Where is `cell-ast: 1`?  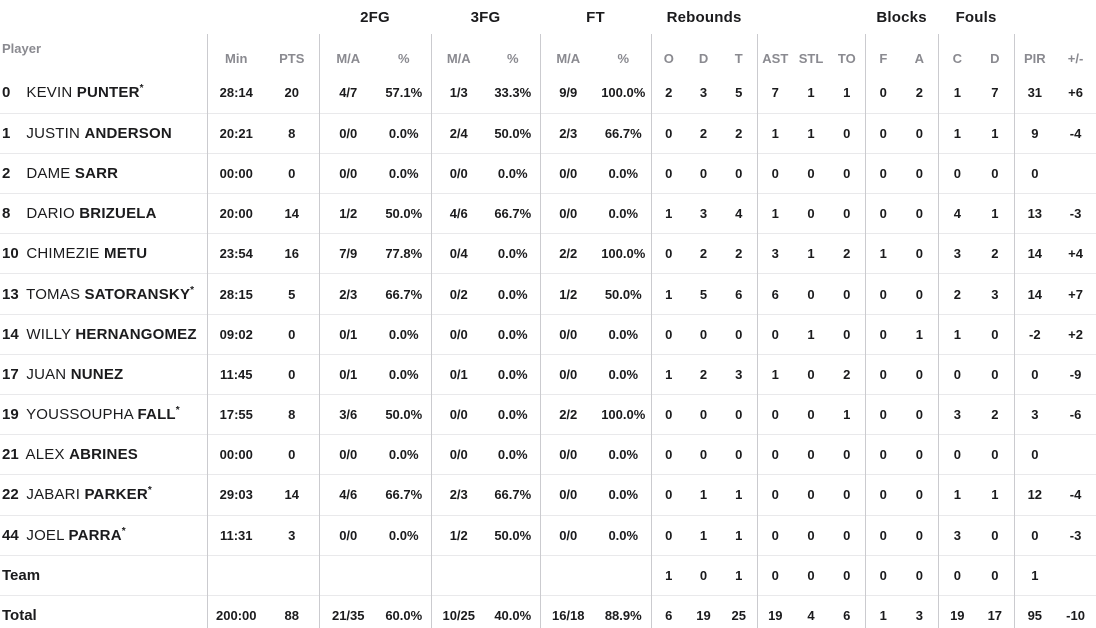
cell-ast: 1 is located at coordinates (775, 133).